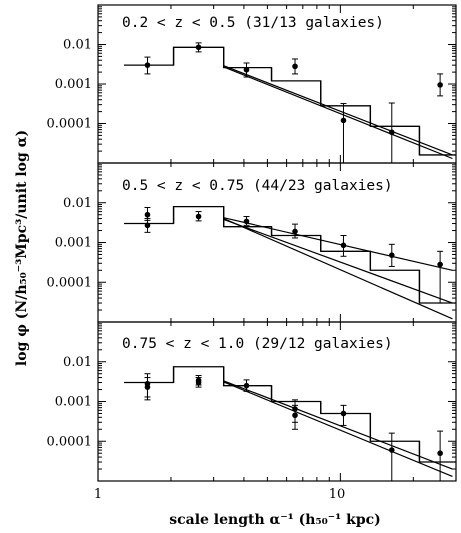 This screenshot has width=461, height=533. Describe the element at coordinates (275, 520) in the screenshot. I see `x-axis-label: scale length α⁻¹ (h₅₀⁻¹ kpc)` at that location.